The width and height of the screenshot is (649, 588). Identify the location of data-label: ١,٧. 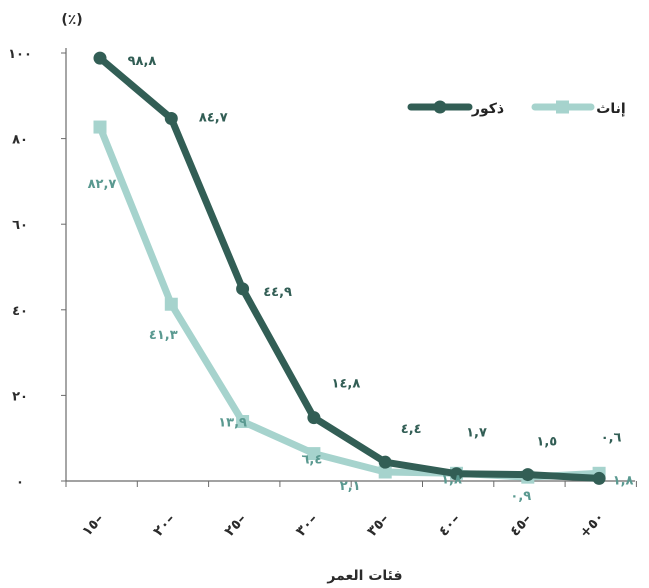
(476, 433).